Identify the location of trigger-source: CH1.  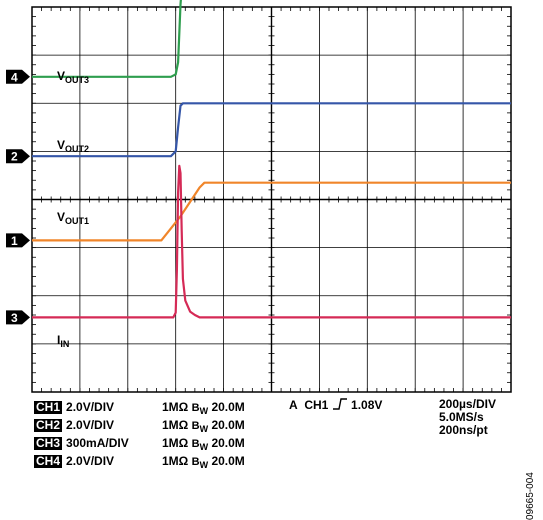
(316, 405).